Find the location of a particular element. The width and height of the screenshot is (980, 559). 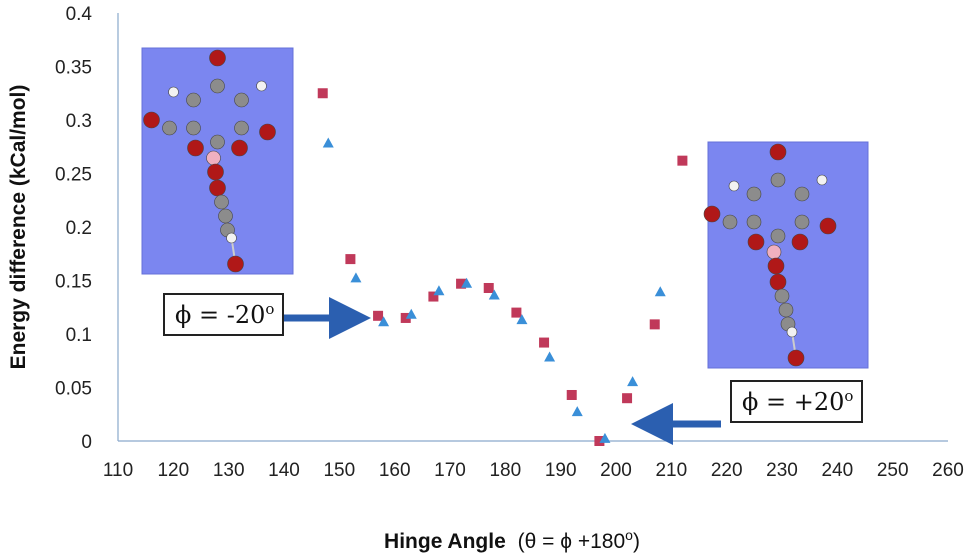

x-tick-label: 200 is located at coordinates (616, 470).